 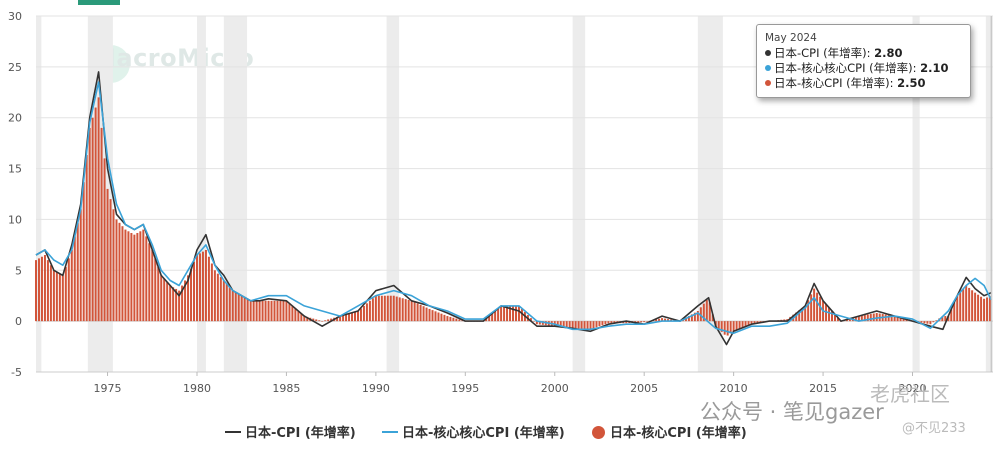 What do you see at coordinates (286, 388) in the screenshot?
I see `x-tick-label: 1985` at bounding box center [286, 388].